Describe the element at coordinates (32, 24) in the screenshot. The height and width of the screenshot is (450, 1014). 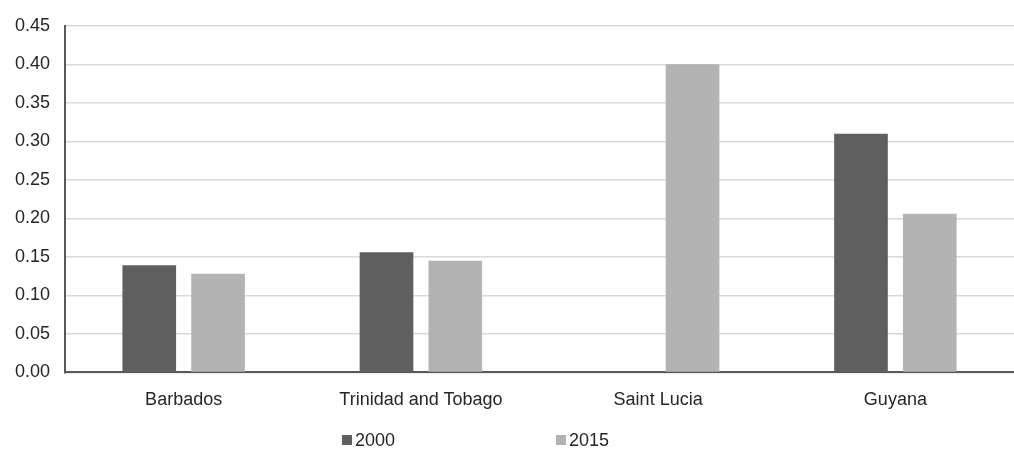
I see `y-tick-label: 0.45` at that location.